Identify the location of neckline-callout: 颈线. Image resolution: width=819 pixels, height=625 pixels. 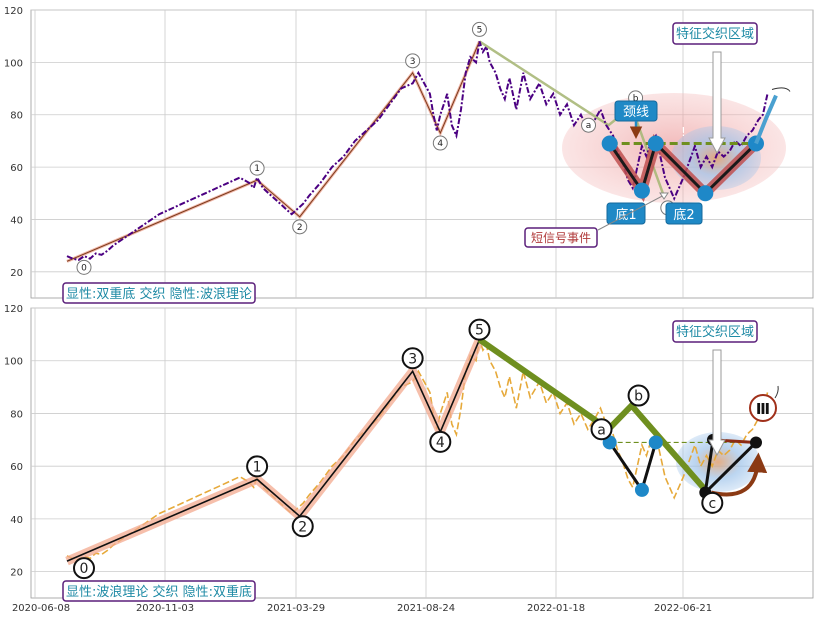
(636, 119).